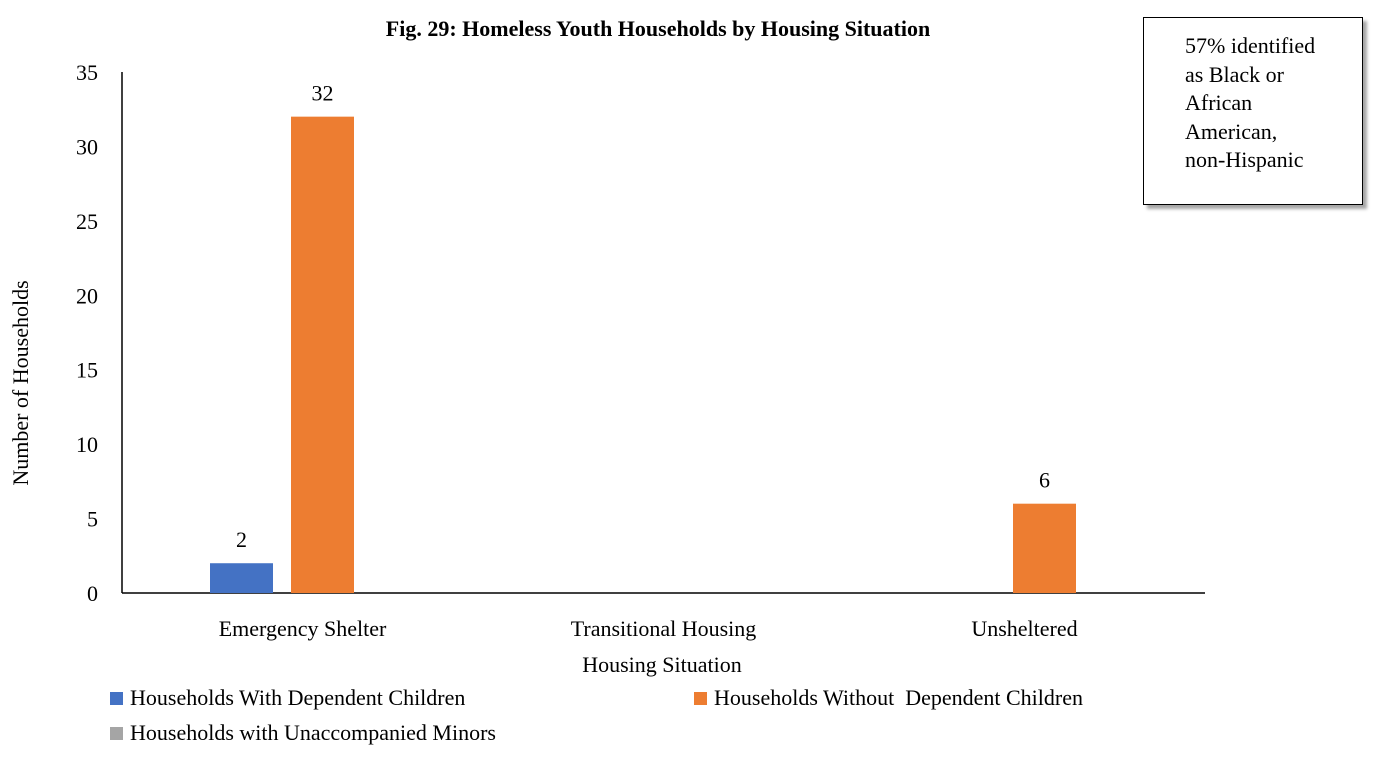 Image resolution: width=1385 pixels, height=757 pixels. What do you see at coordinates (87, 146) in the screenshot?
I see `y-tick-label: 30` at bounding box center [87, 146].